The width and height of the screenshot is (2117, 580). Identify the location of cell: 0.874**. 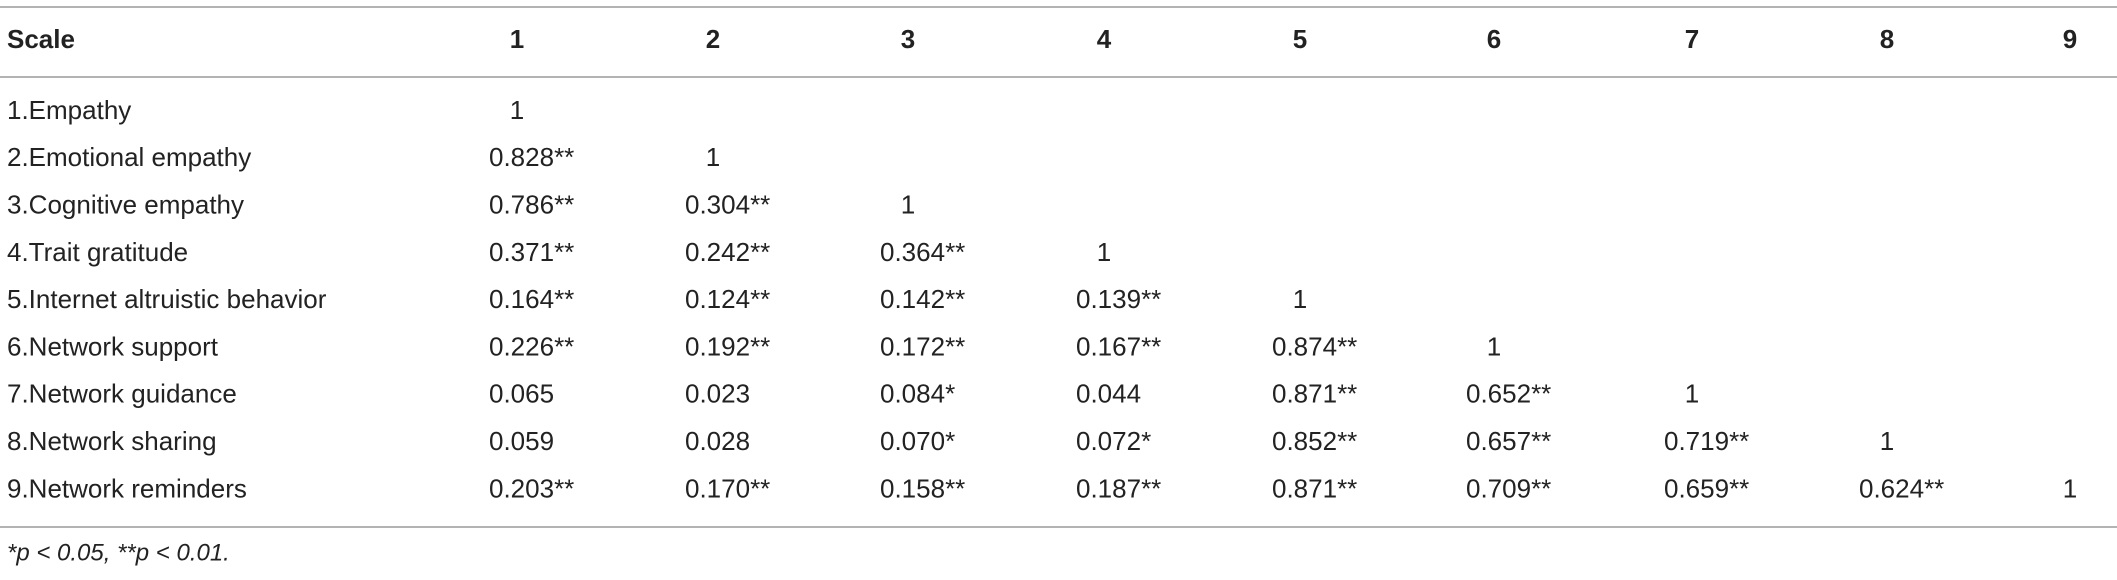
(1314, 346).